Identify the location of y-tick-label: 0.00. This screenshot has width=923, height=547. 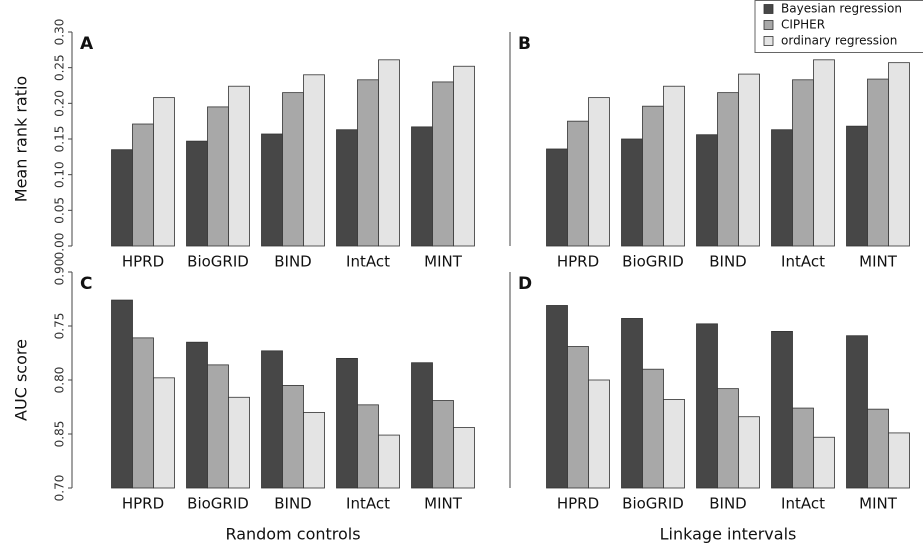
(60, 246).